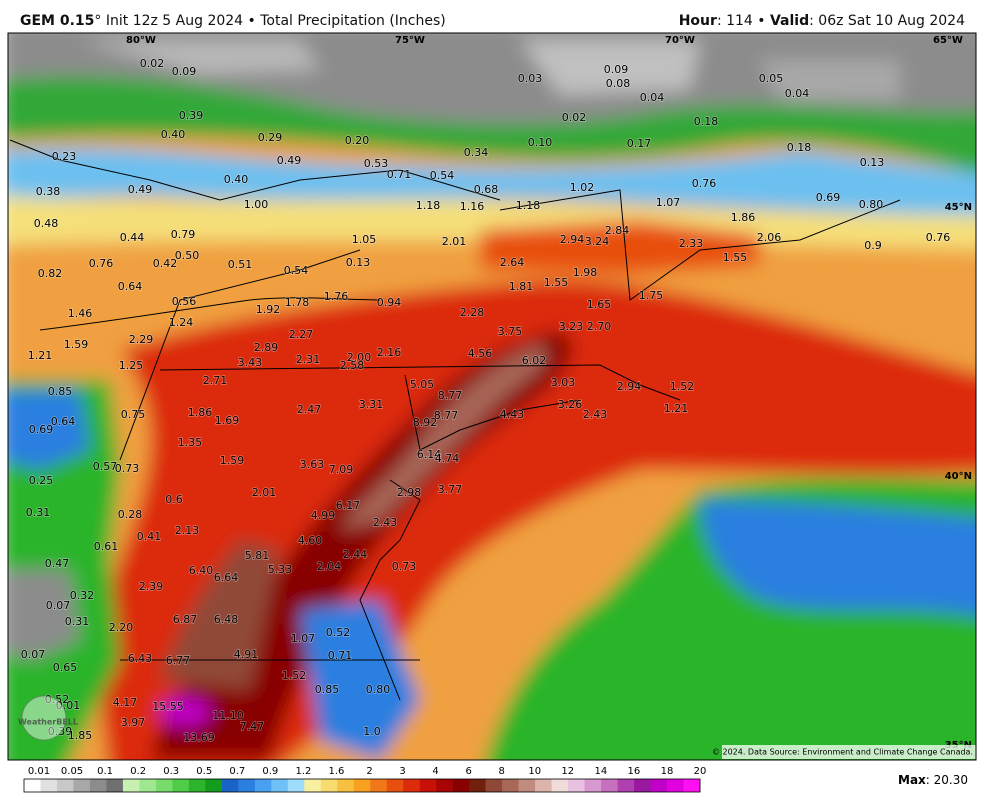 The width and height of the screenshot is (984, 812). I want to click on lat-label: 45°N, so click(958, 207).